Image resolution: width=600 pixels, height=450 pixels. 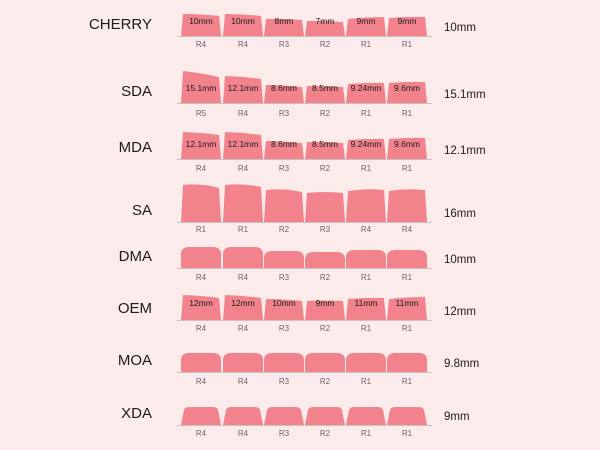 What do you see at coordinates (325, 21) in the screenshot?
I see `keycap-height-label: 7mm` at bounding box center [325, 21].